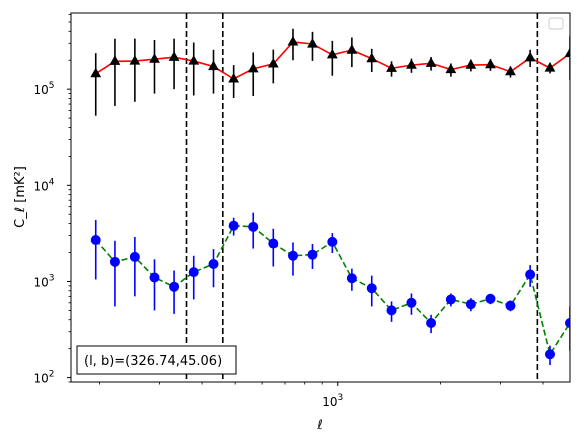  Describe the element at coordinates (43, 281) in the screenshot. I see `y-tick-label: 10³` at that location.